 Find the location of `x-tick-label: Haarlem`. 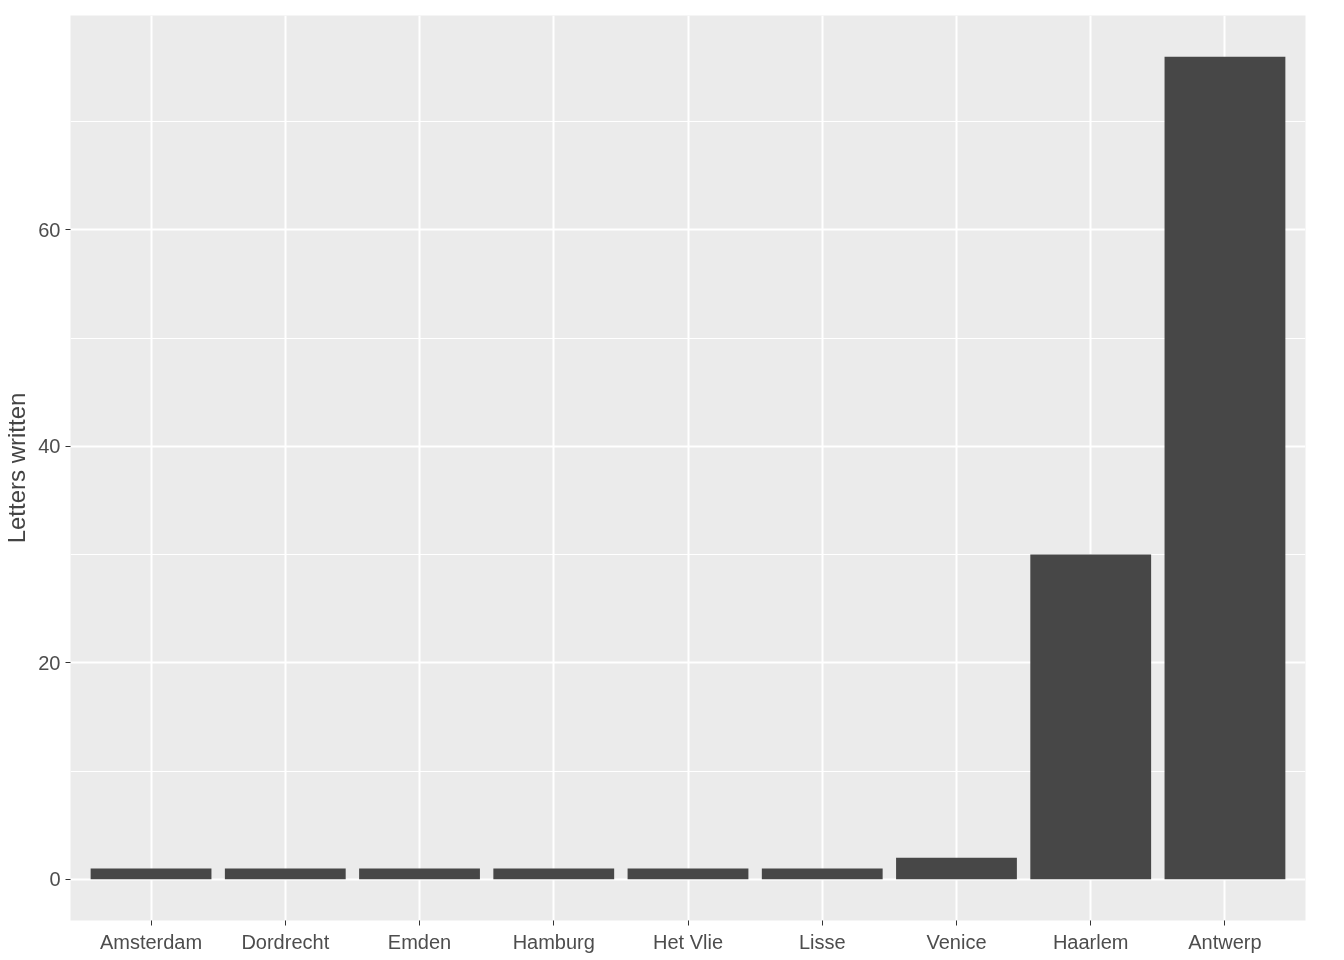

x-tick-label: Haarlem is located at coordinates (1090, 941).